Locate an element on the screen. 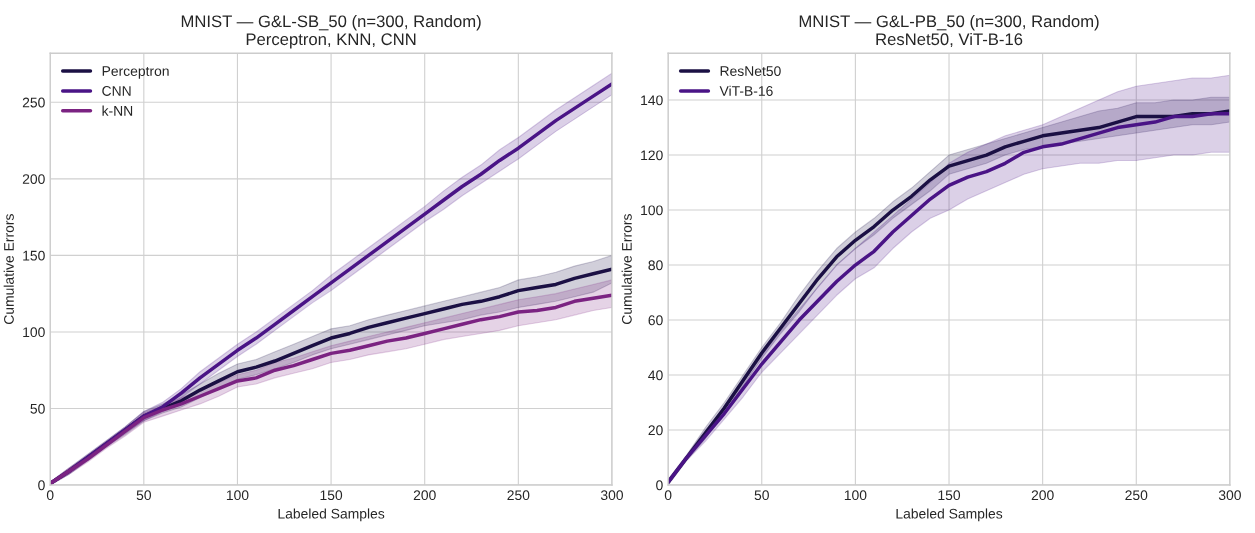 The image size is (1255, 533). legend-label: k-NN is located at coordinates (117, 110).